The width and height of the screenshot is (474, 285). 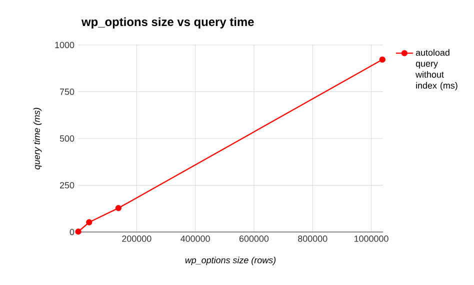 I want to click on x-tick-label: 200000, so click(x=137, y=239).